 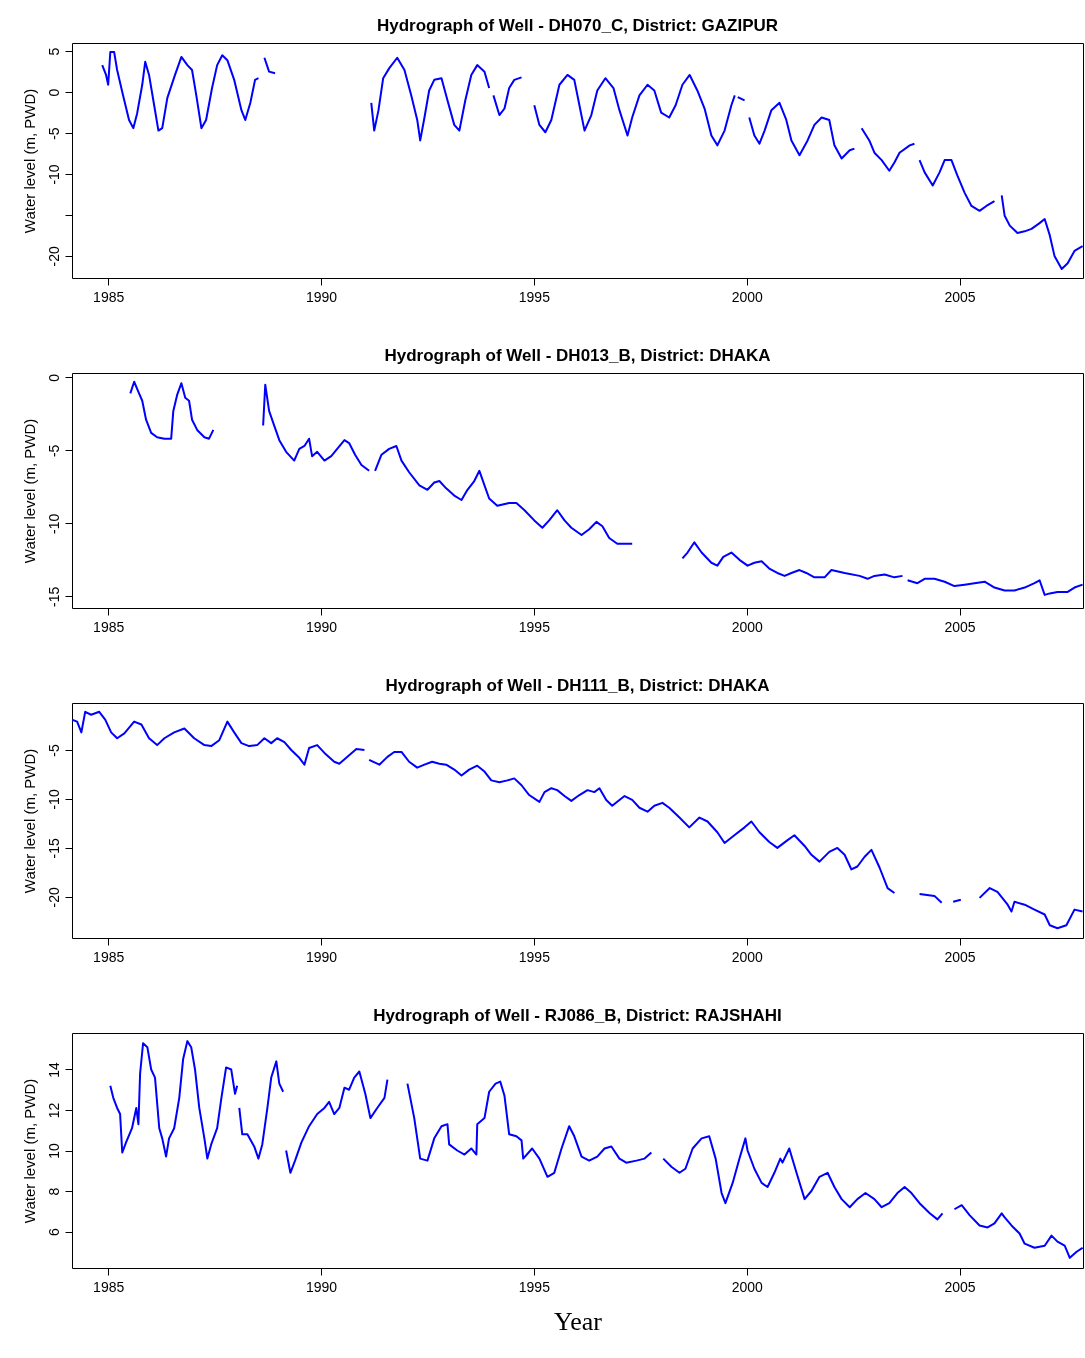 What do you see at coordinates (577, 355) in the screenshot?
I see `chart-title: Hydrograph of Well - DH013_B, District: DHAKA` at bounding box center [577, 355].